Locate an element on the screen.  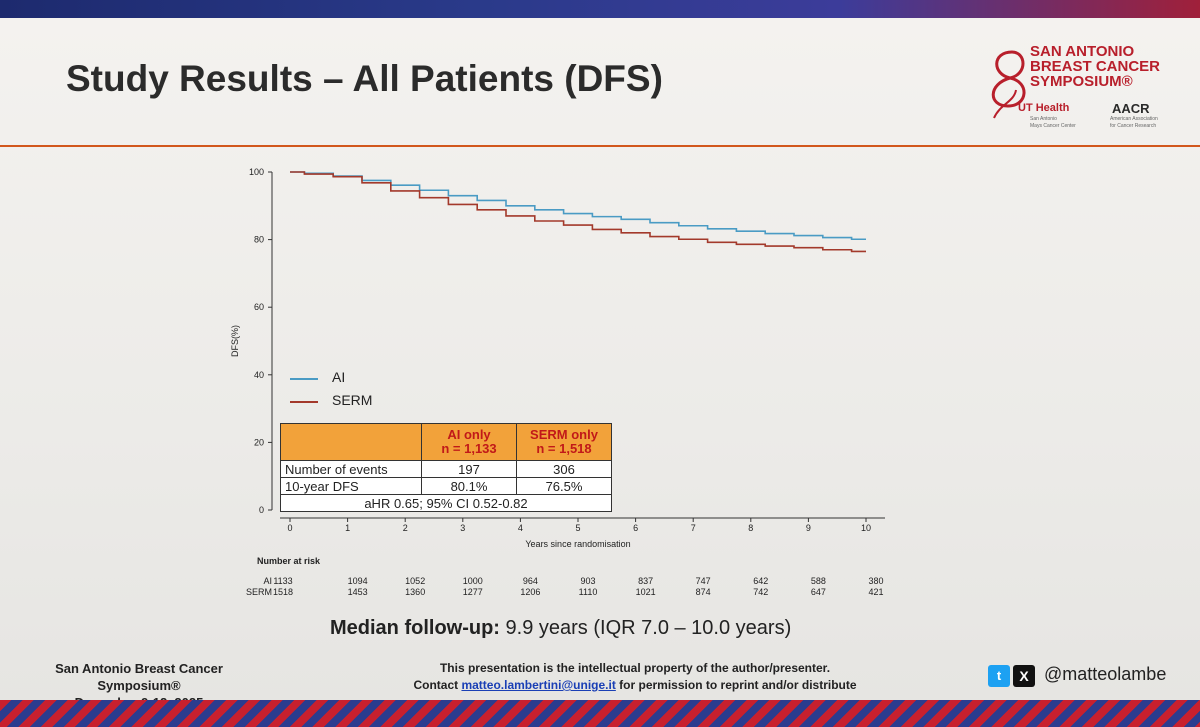
risk-value: 1518 is located at coordinates (283, 592).